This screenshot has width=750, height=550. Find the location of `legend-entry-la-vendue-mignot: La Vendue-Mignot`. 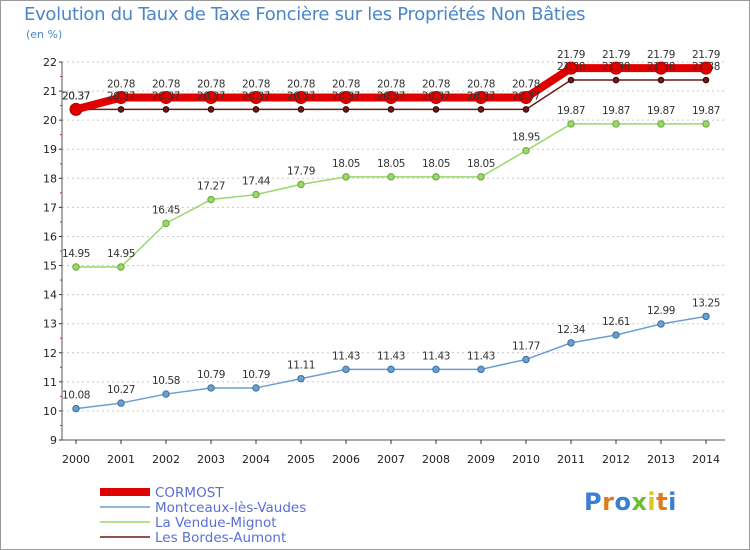

legend-entry-la-vendue-mignot: La Vendue-Mignot is located at coordinates (188, 523).